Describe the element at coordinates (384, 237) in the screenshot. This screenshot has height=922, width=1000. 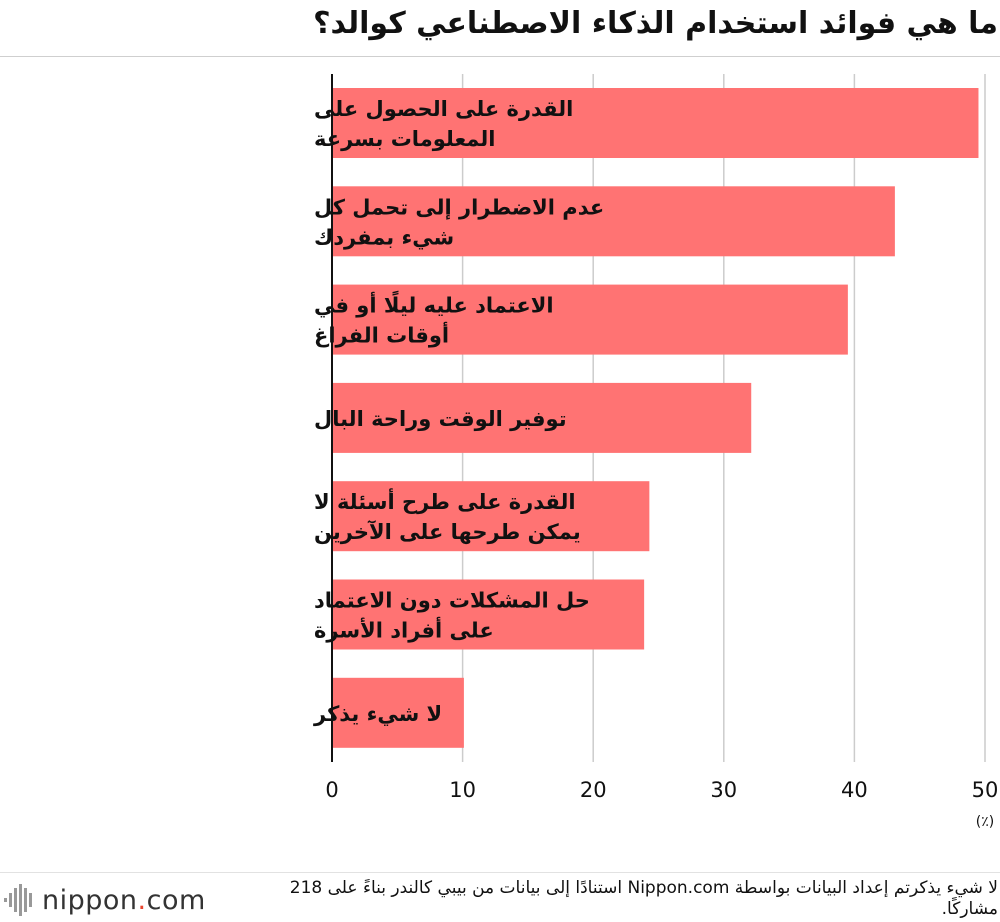
I see `category-label: شيء بمفردك` at that location.